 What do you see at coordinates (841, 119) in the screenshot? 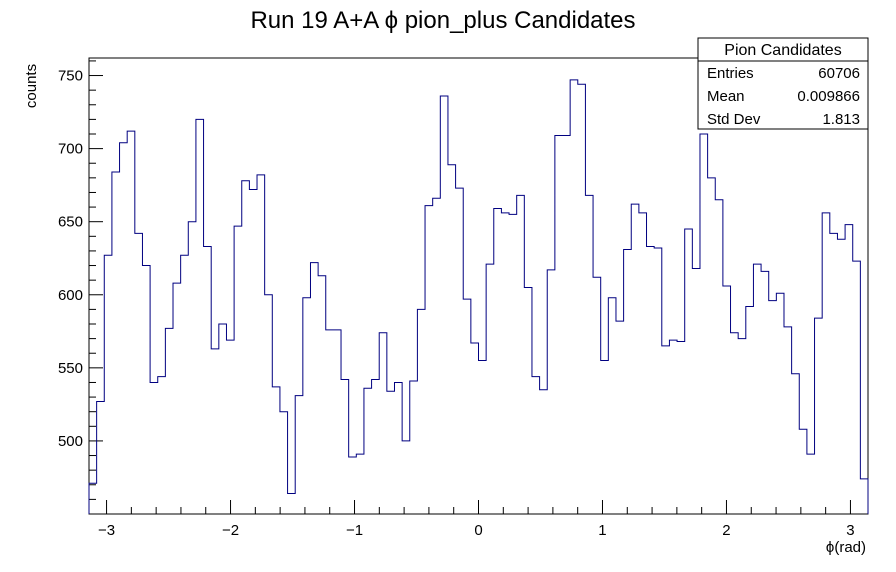
I see `stats-stddev-value: 1.813` at bounding box center [841, 119].